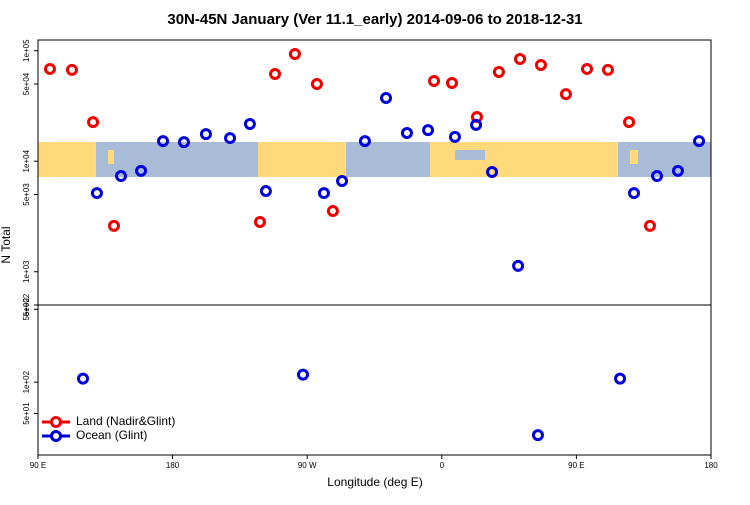  I want to click on x-tick-label: 0, so click(442, 465).